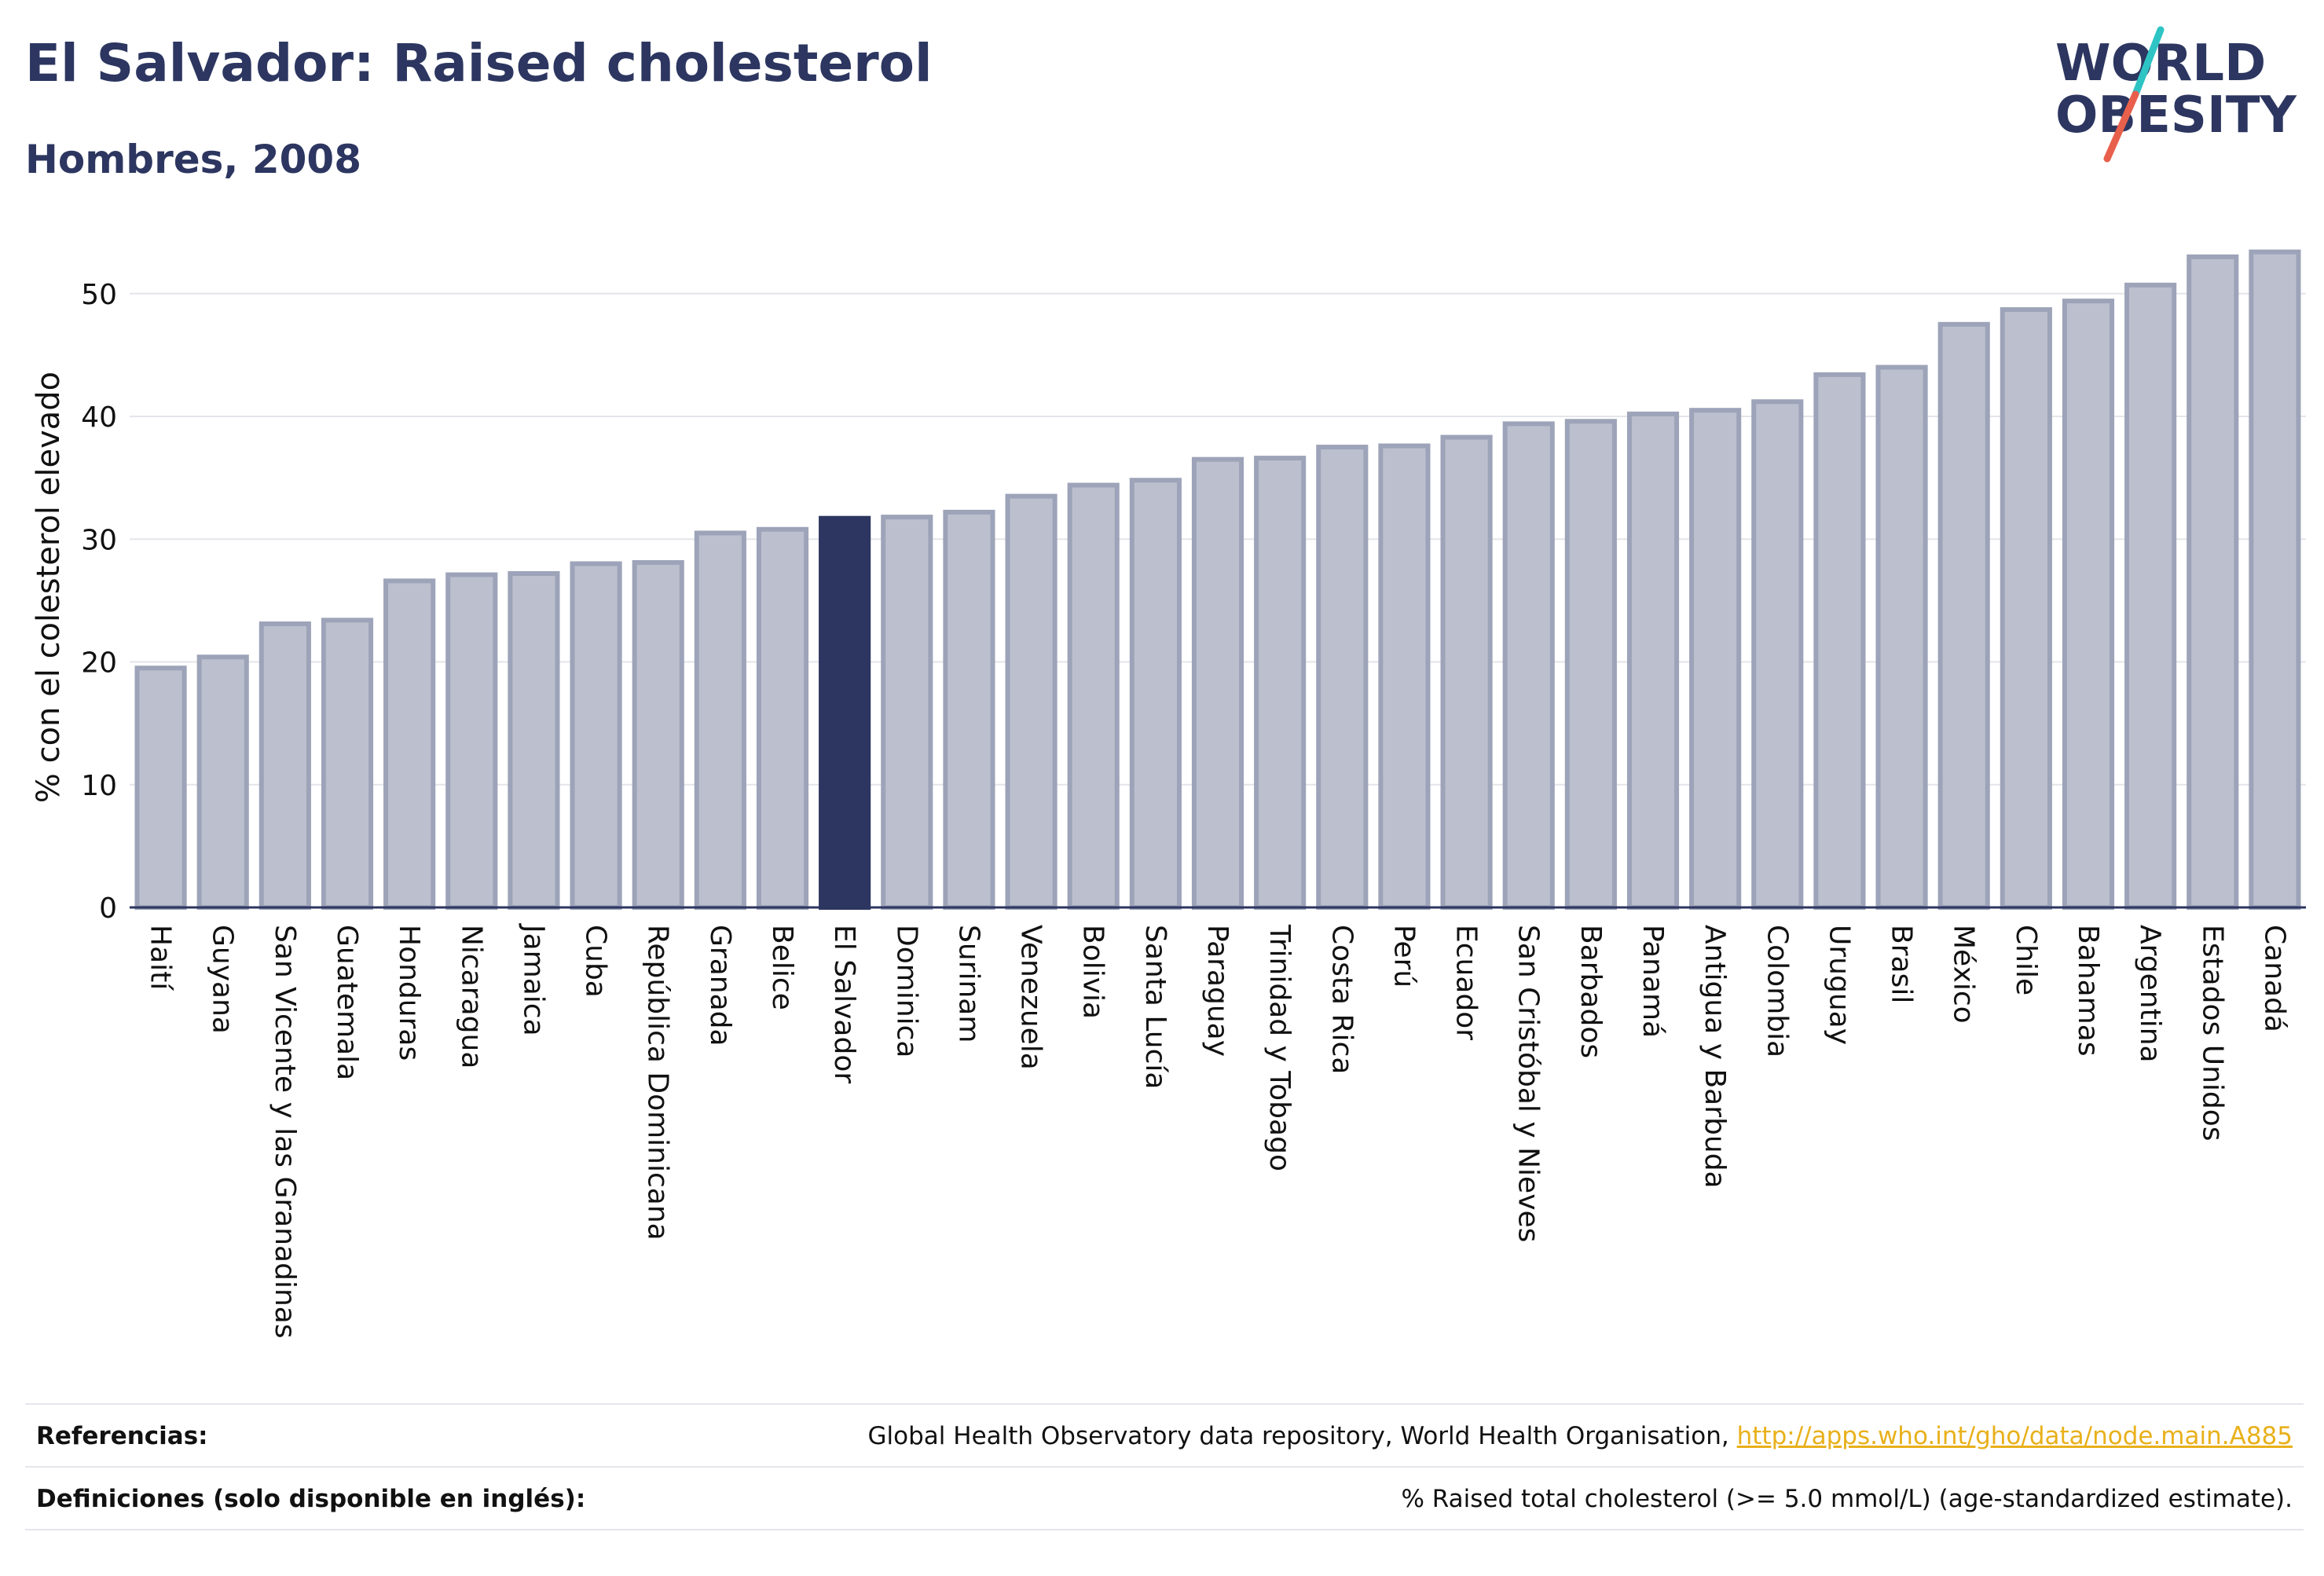  What do you see at coordinates (108, 908) in the screenshot?
I see `y-tick-label: 0` at bounding box center [108, 908].